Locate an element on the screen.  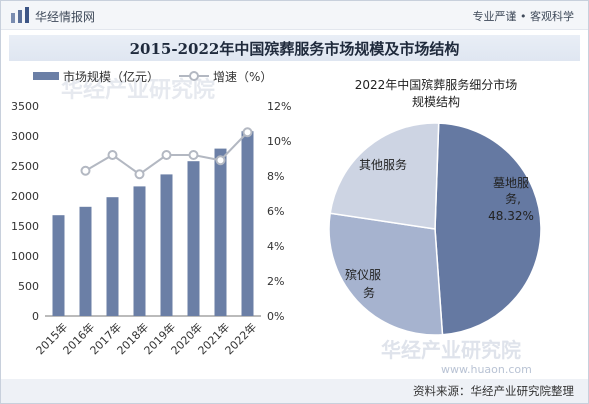
right-tick-label: 4% is located at coordinates (275, 246).